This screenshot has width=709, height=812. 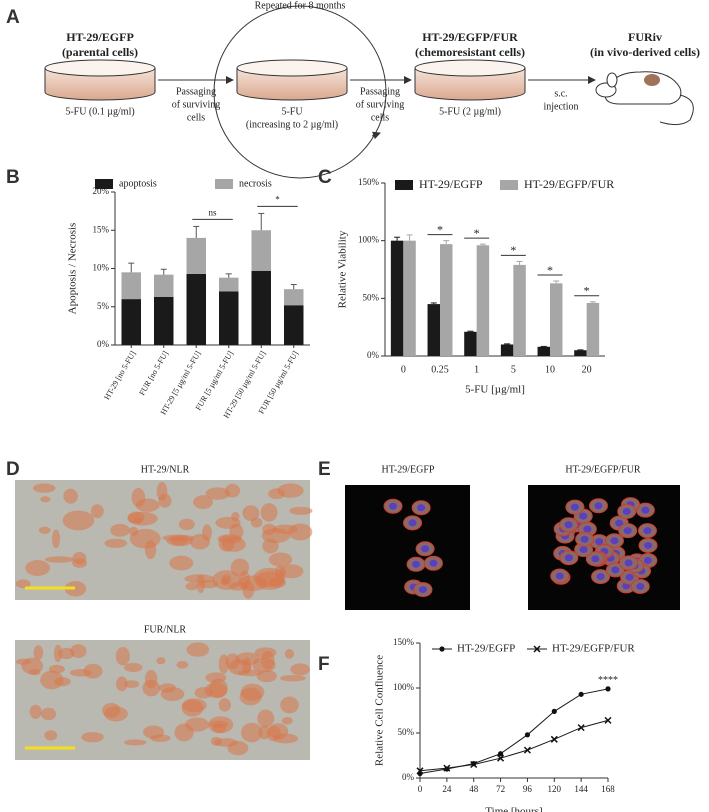 I want to click on significance-label: ns, so click(x=212, y=212).